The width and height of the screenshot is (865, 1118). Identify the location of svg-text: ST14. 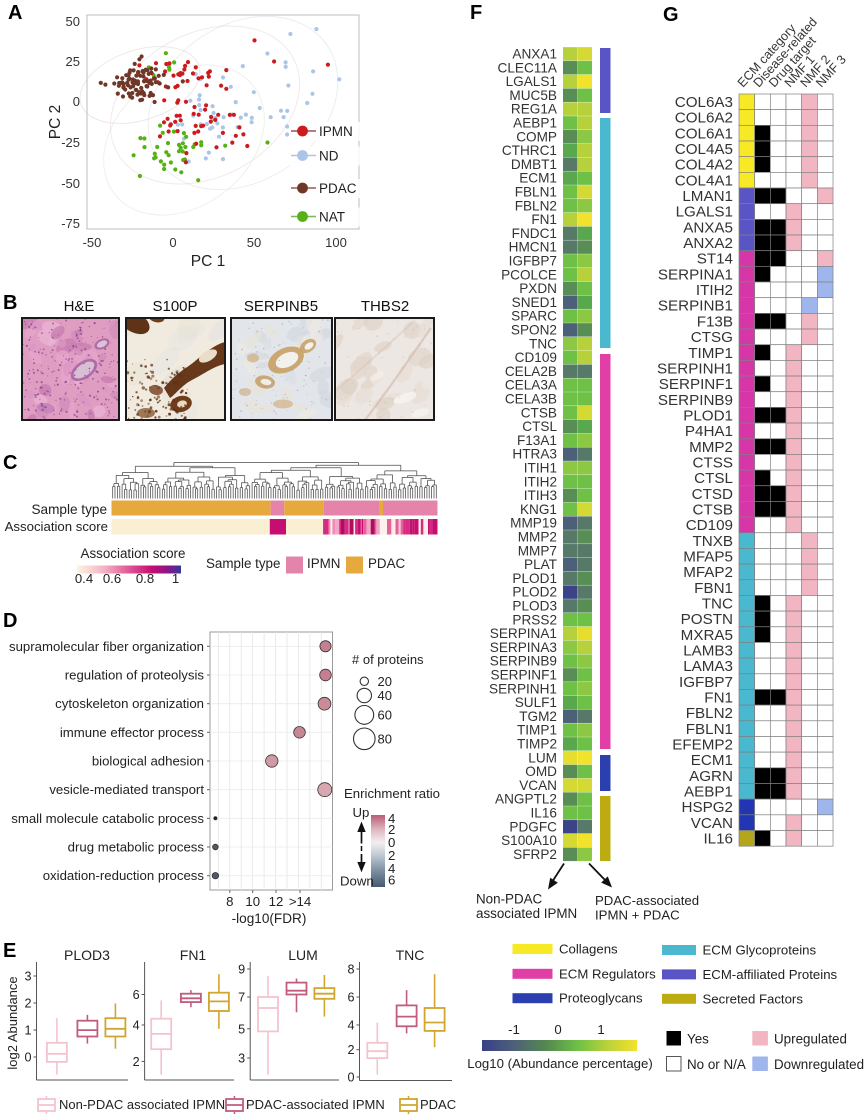
(715, 259).